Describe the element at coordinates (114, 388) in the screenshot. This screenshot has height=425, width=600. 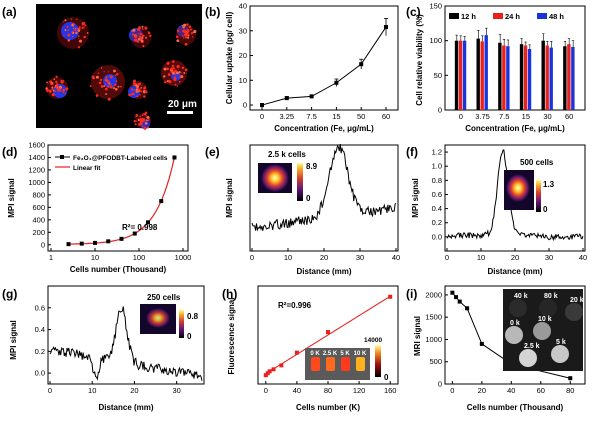
I see `x-ticks-g: 0 10 20 30` at that location.